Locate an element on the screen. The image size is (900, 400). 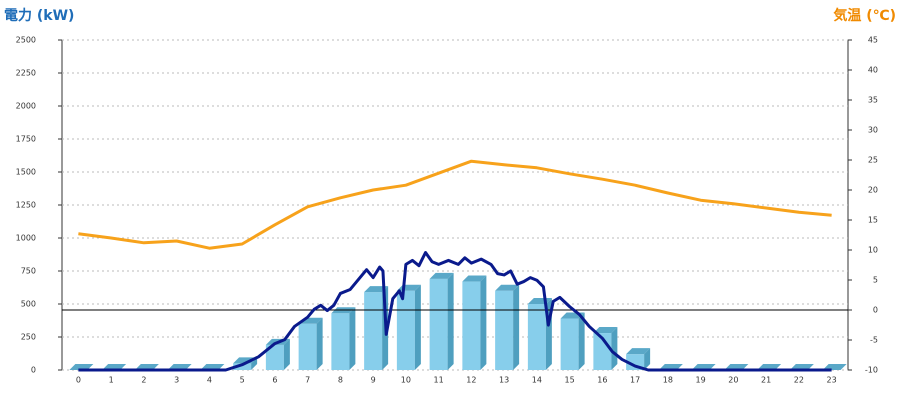
y2-tick-label: -10 is located at coordinates (871, 370).